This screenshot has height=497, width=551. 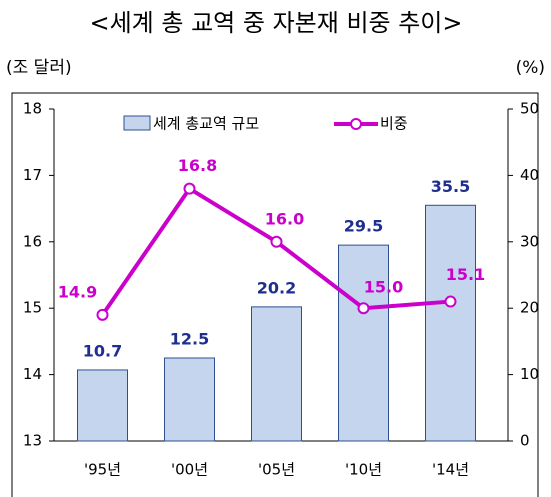 I want to click on legend-label: 비중, so click(x=394, y=124).